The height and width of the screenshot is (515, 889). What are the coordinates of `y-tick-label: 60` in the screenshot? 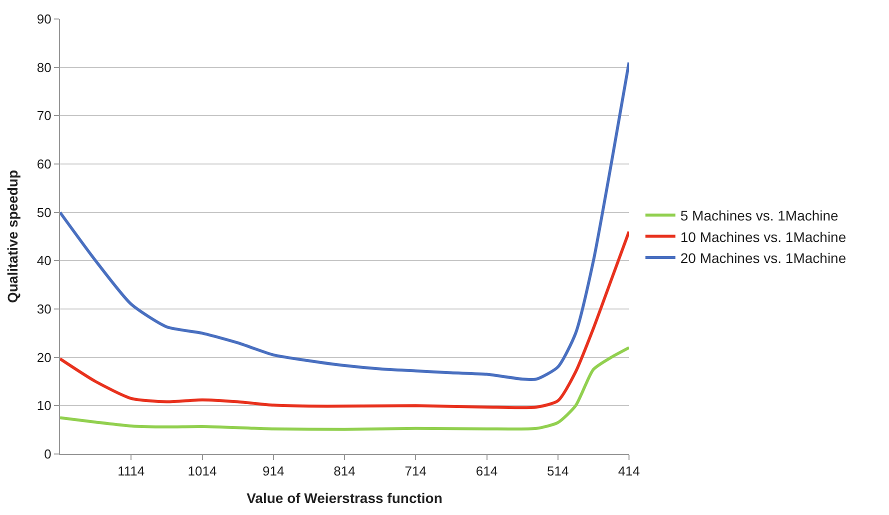 It's located at (44, 164).